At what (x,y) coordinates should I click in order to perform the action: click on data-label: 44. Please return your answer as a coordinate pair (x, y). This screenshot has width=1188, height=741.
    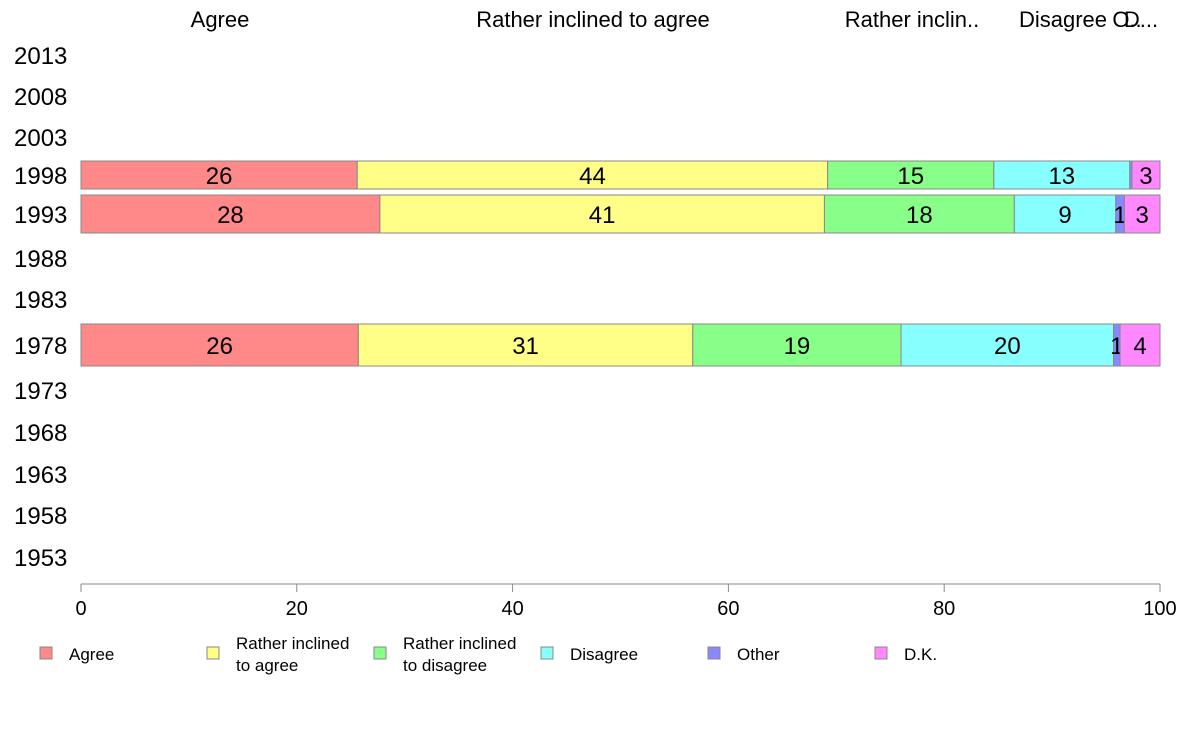
    Looking at the image, I should click on (592, 176).